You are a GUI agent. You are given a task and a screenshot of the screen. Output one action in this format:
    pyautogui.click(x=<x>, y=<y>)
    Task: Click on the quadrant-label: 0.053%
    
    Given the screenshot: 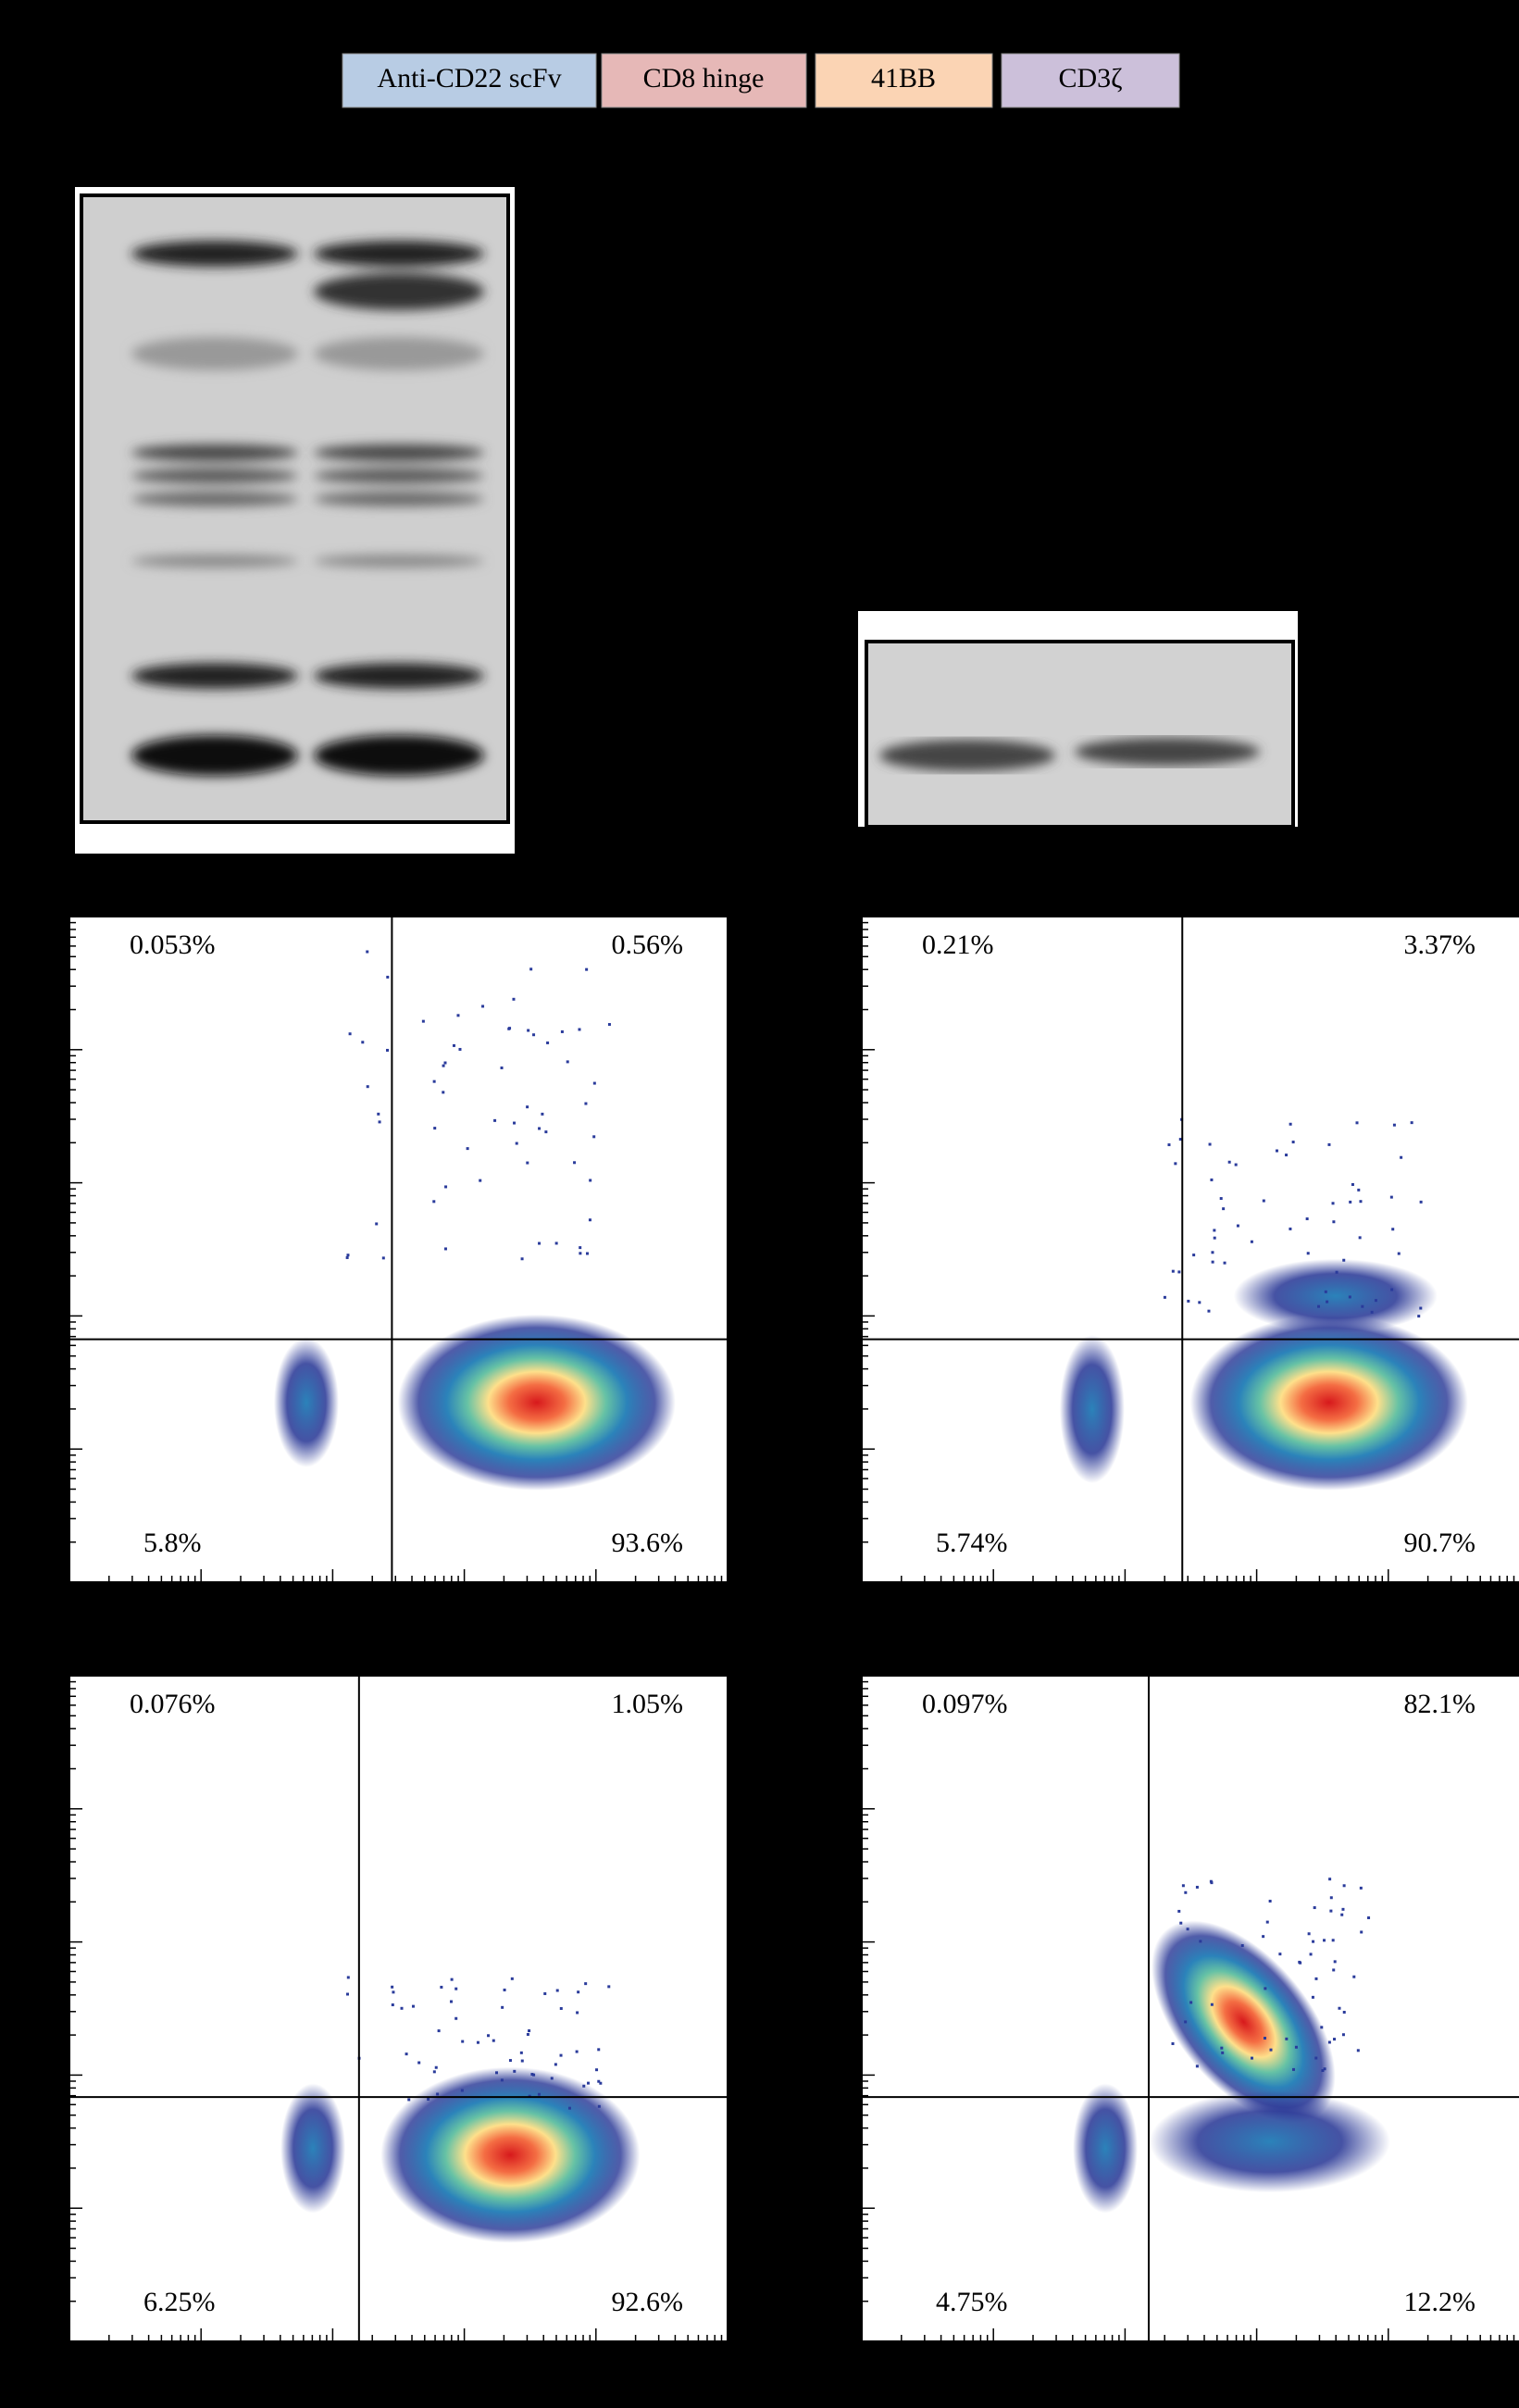 What is the action you would take?
    pyautogui.click(x=173, y=945)
    